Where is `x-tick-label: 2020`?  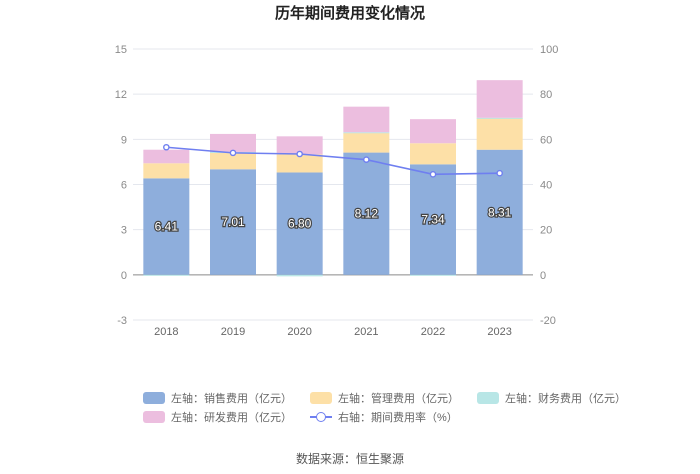
x-tick-label: 2020 is located at coordinates (299, 332).